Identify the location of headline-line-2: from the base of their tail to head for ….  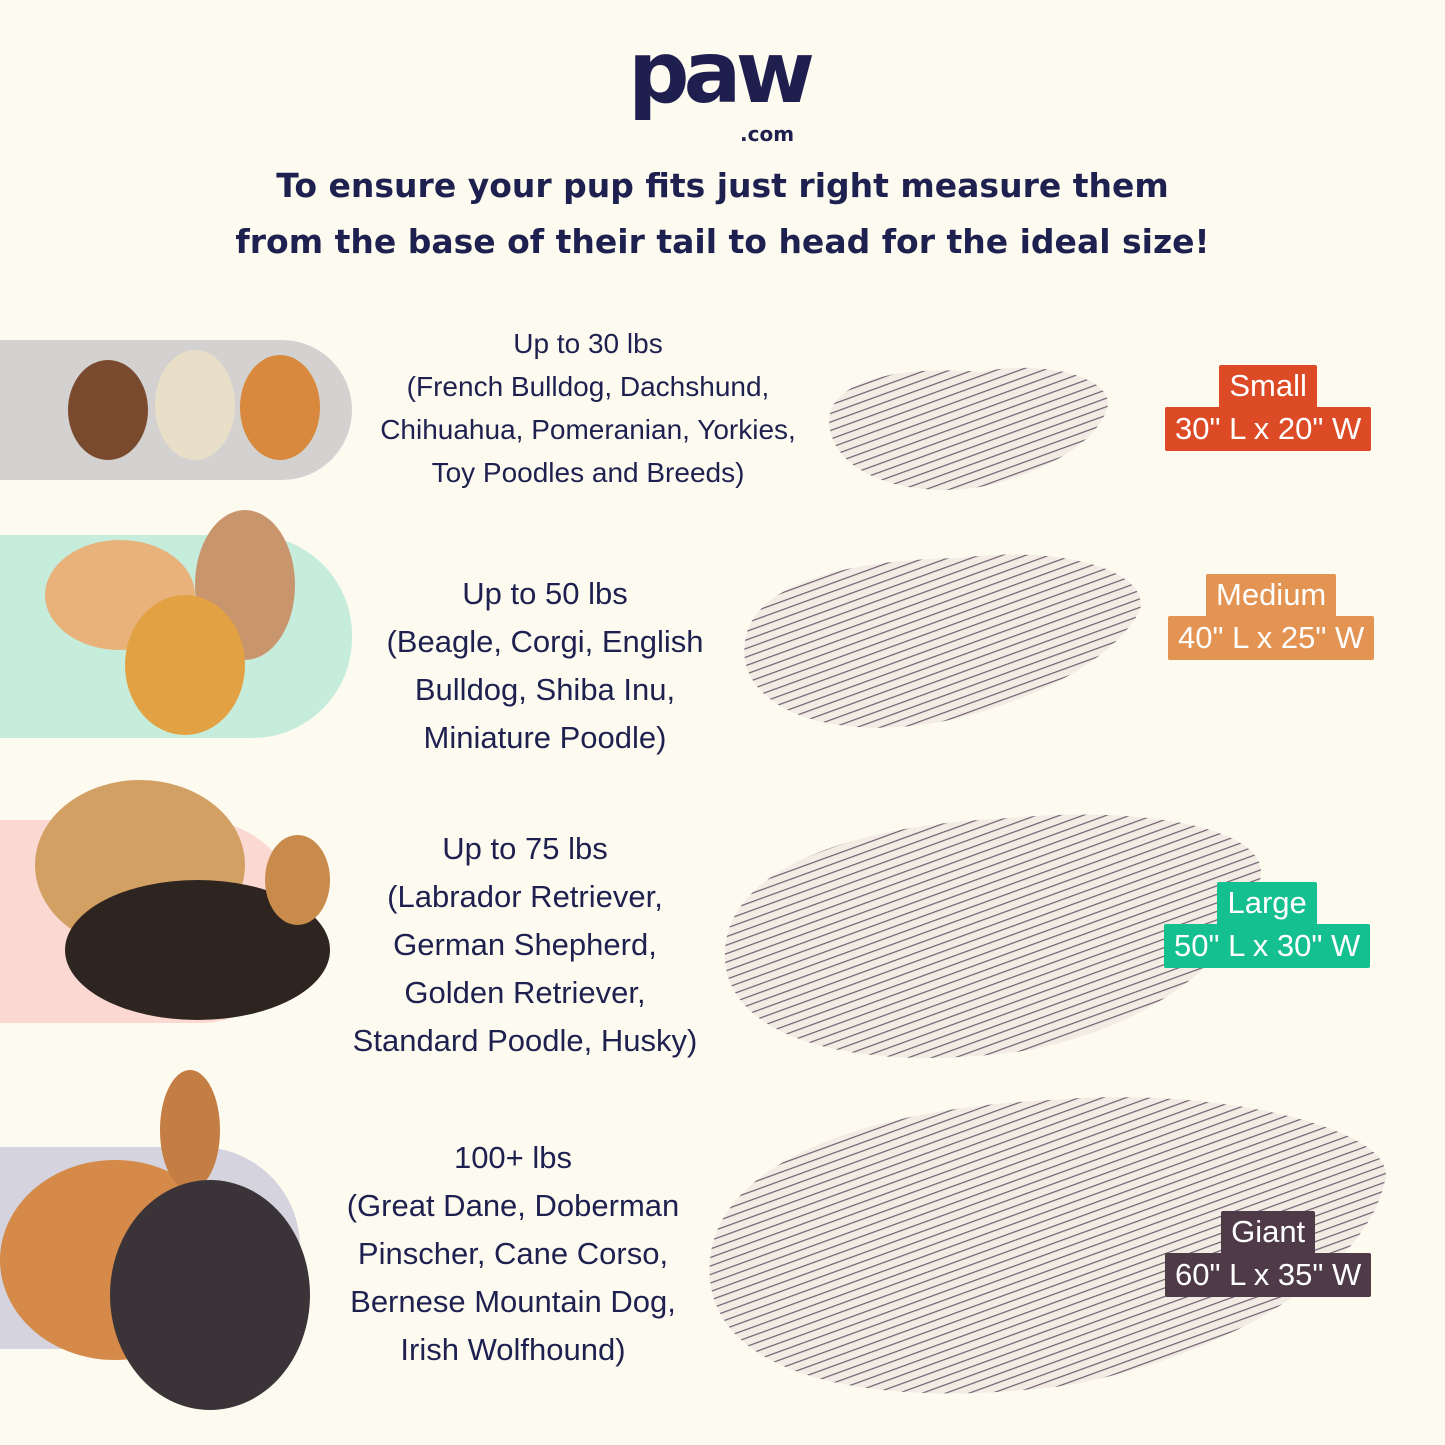
(722, 241).